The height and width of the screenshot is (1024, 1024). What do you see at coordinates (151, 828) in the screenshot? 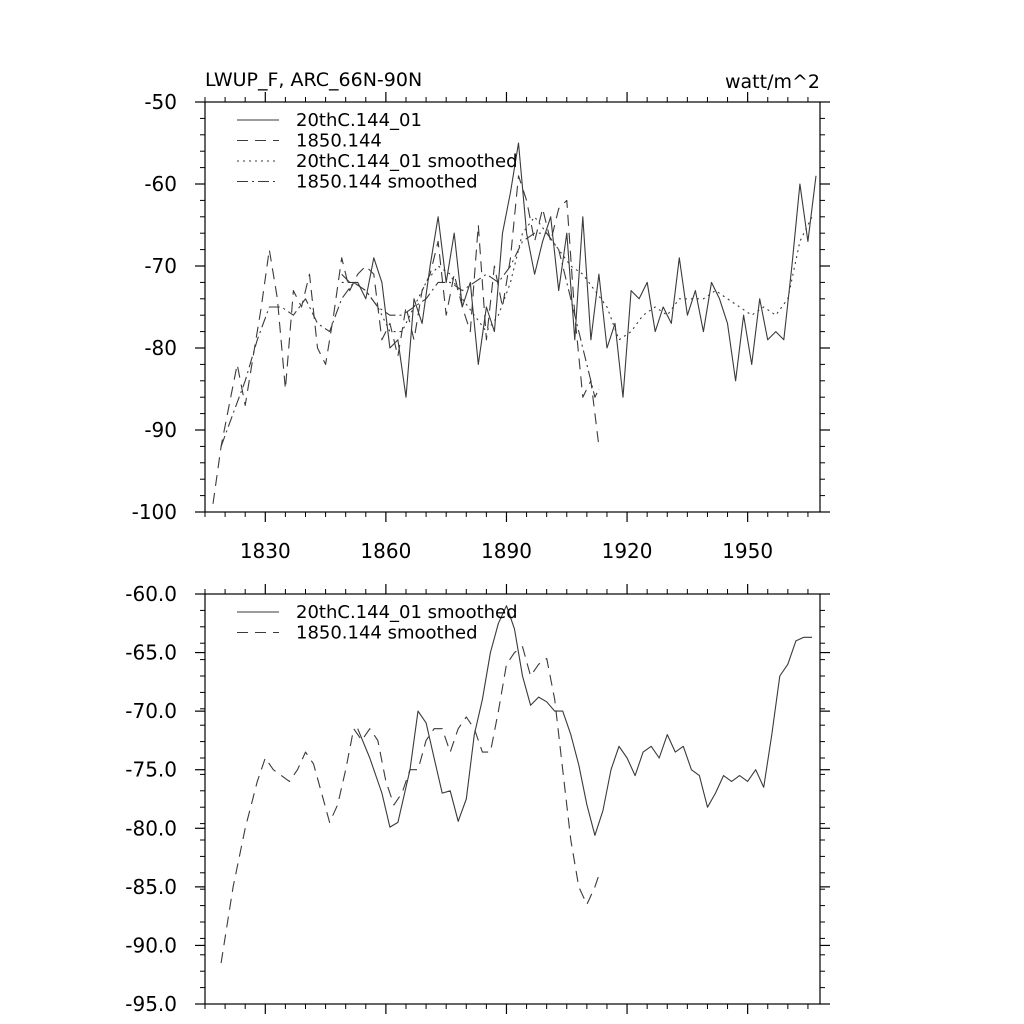
I see `y-tick-label: -80.0` at bounding box center [151, 828].